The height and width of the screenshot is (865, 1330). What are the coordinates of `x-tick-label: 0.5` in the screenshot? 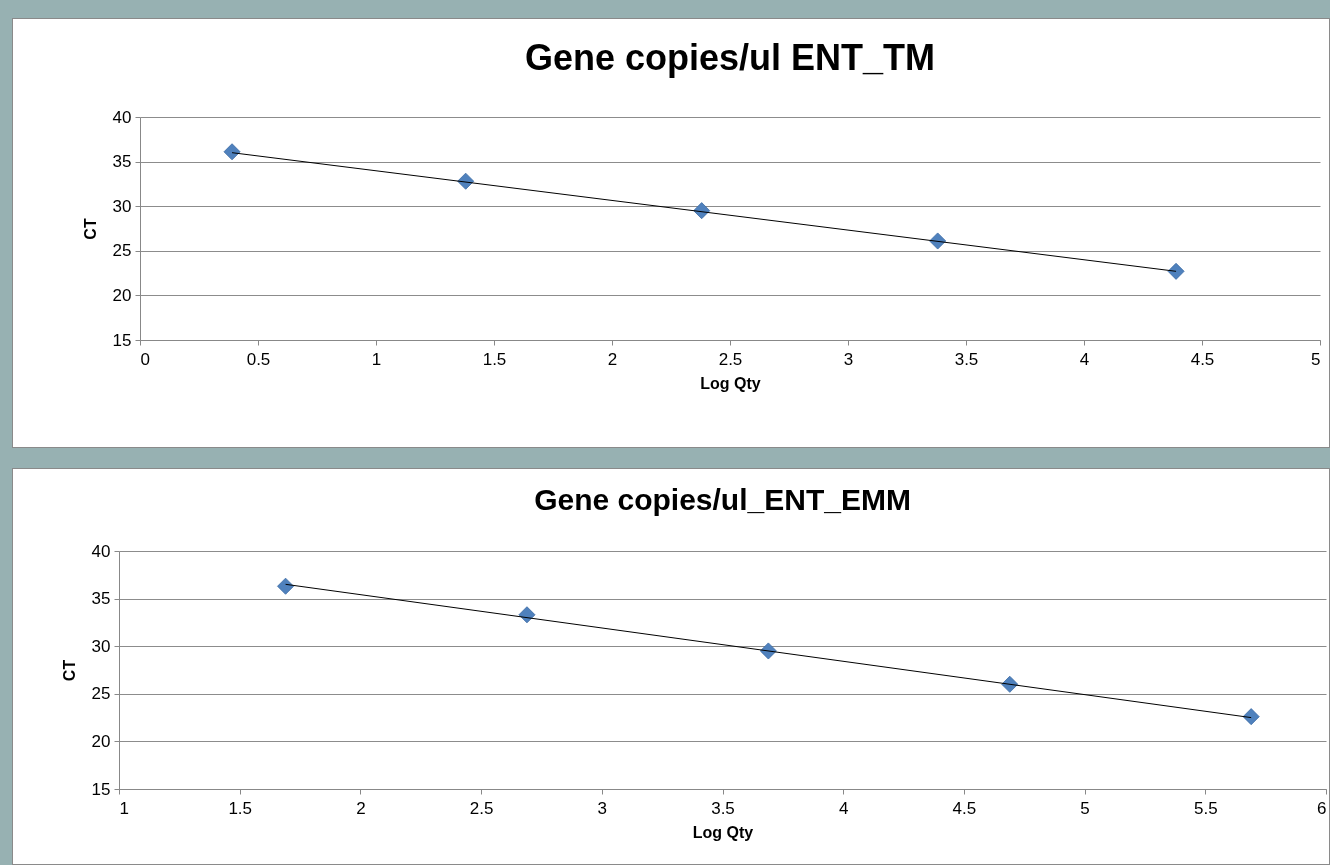 It's located at (258, 359).